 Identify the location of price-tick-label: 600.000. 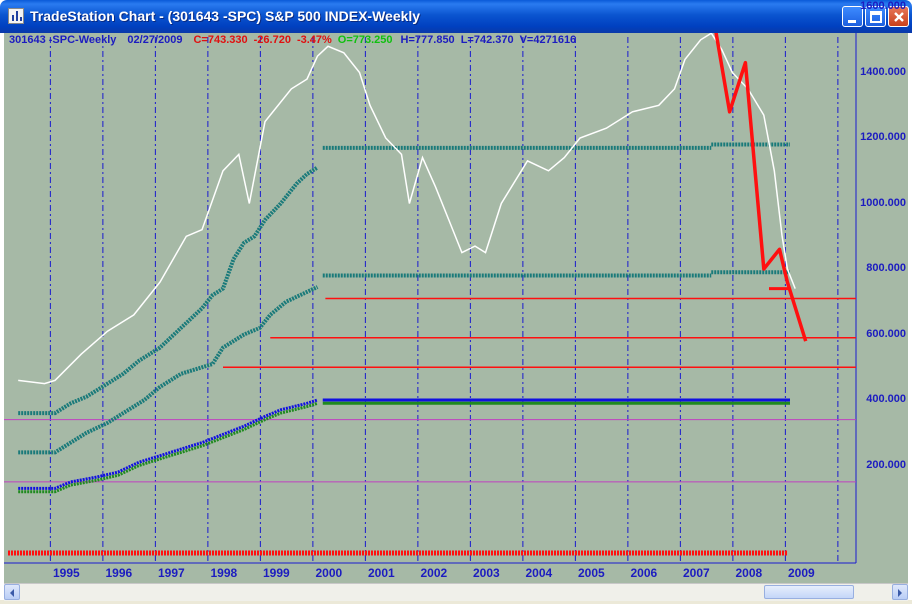
(886, 333).